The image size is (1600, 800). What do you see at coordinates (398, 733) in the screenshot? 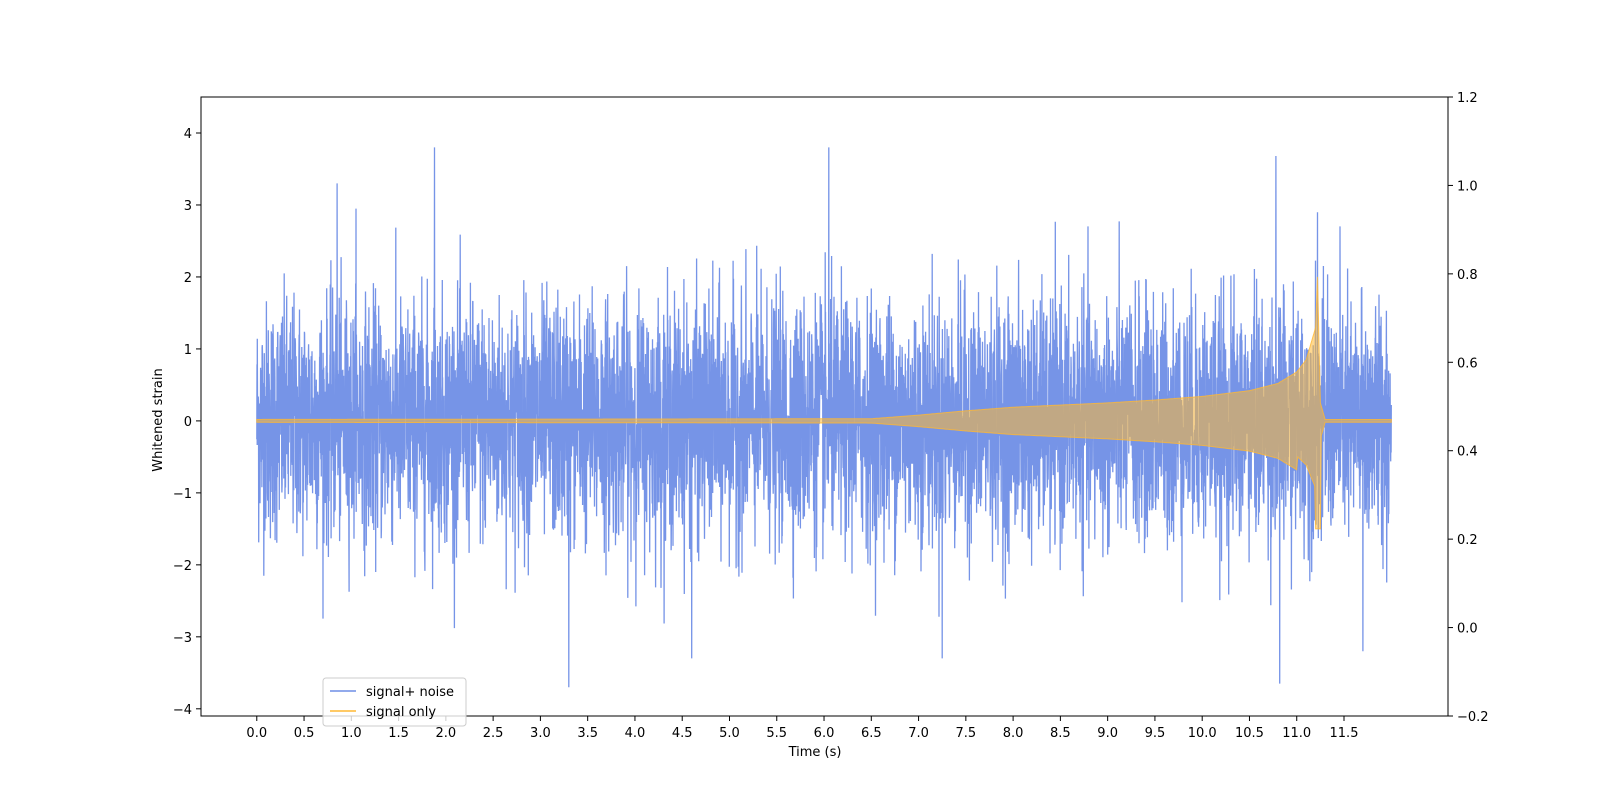
I see `x-tick-label: 1.5` at bounding box center [398, 733].